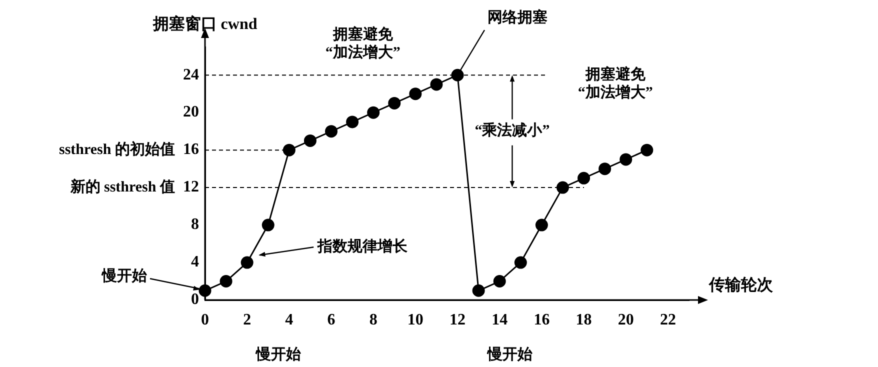  I want to click on y-axis-title: 拥塞窗口 cwnd, so click(205, 24).